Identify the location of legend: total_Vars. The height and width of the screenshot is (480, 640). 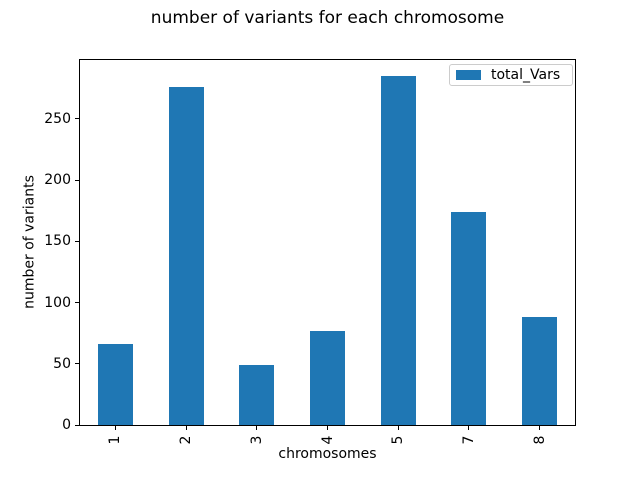
(511, 75).